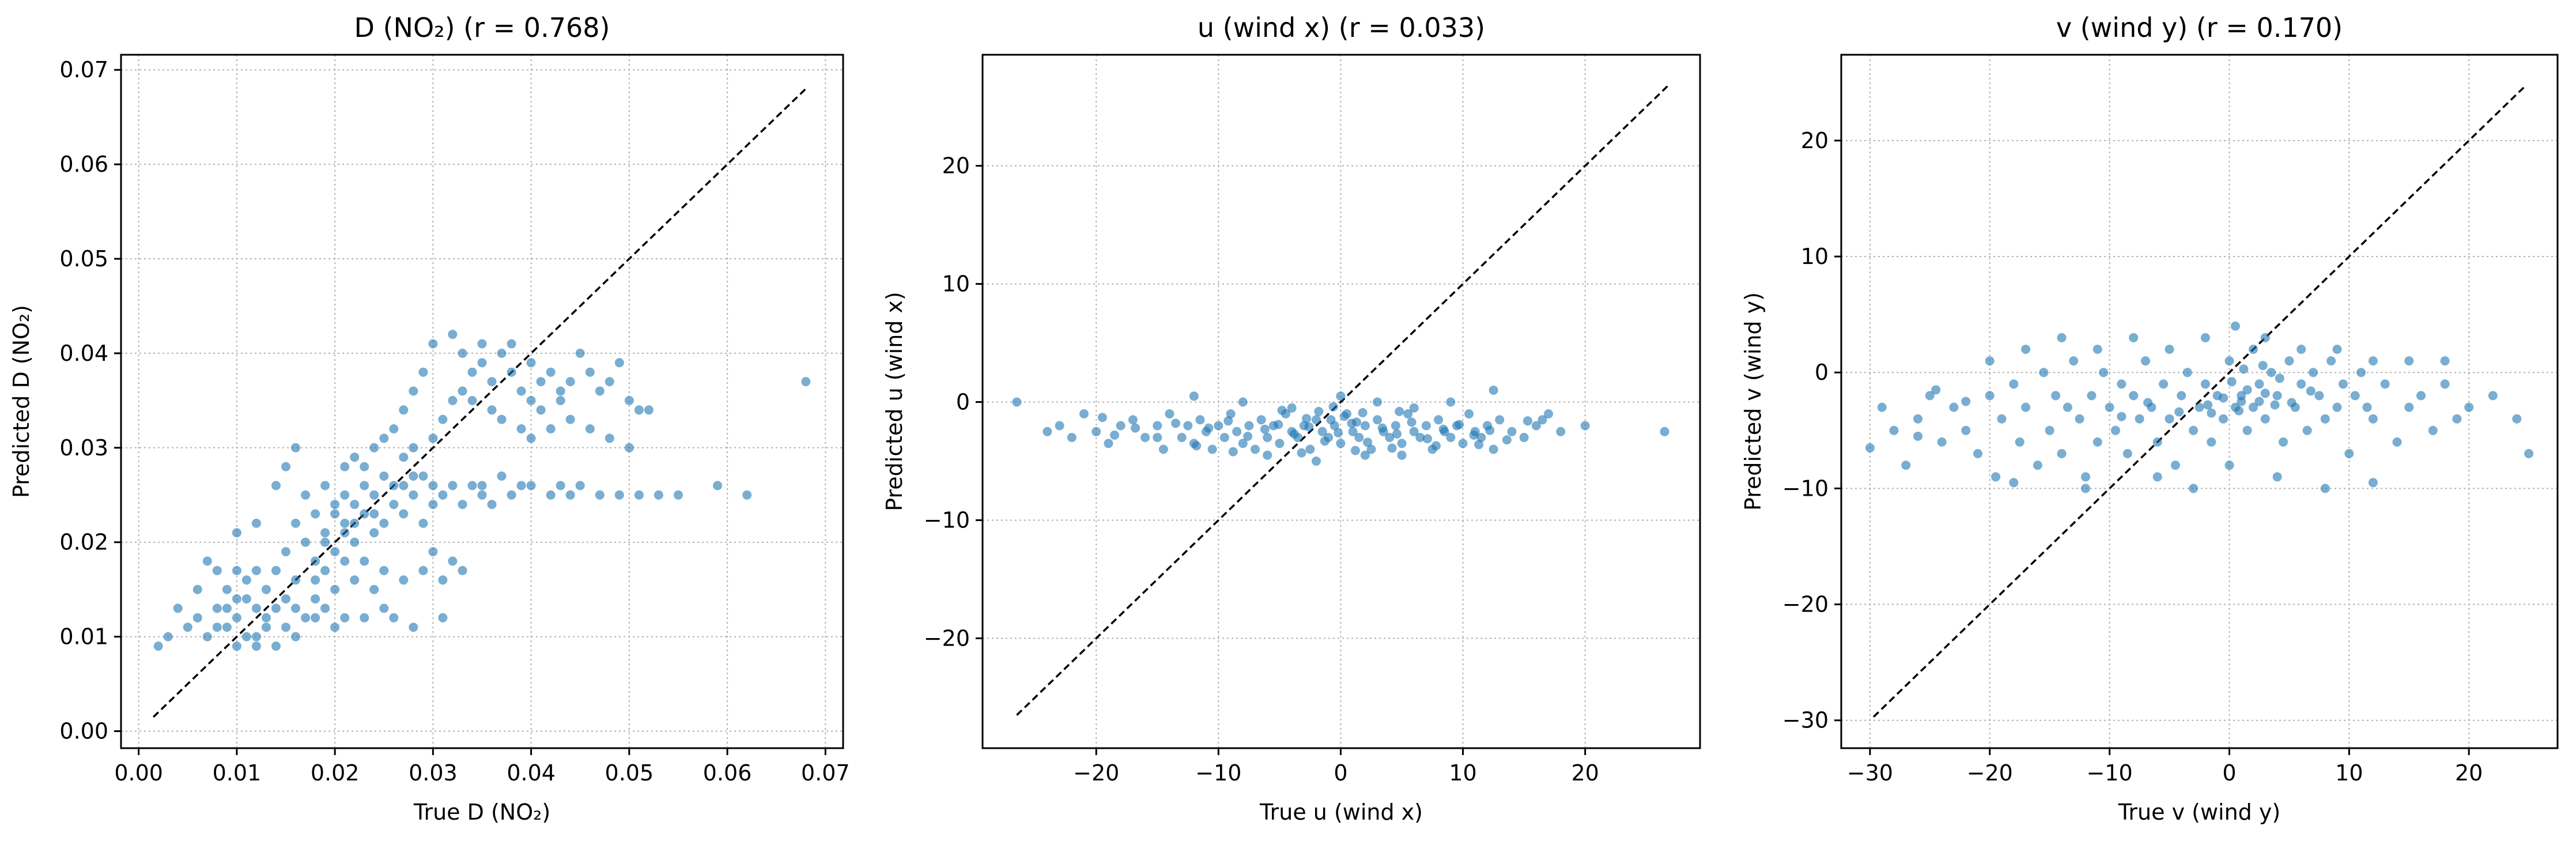 This screenshot has height=845, width=2576. Describe the element at coordinates (1341, 812) in the screenshot. I see `x-axis-label: True u (wind x)` at that location.